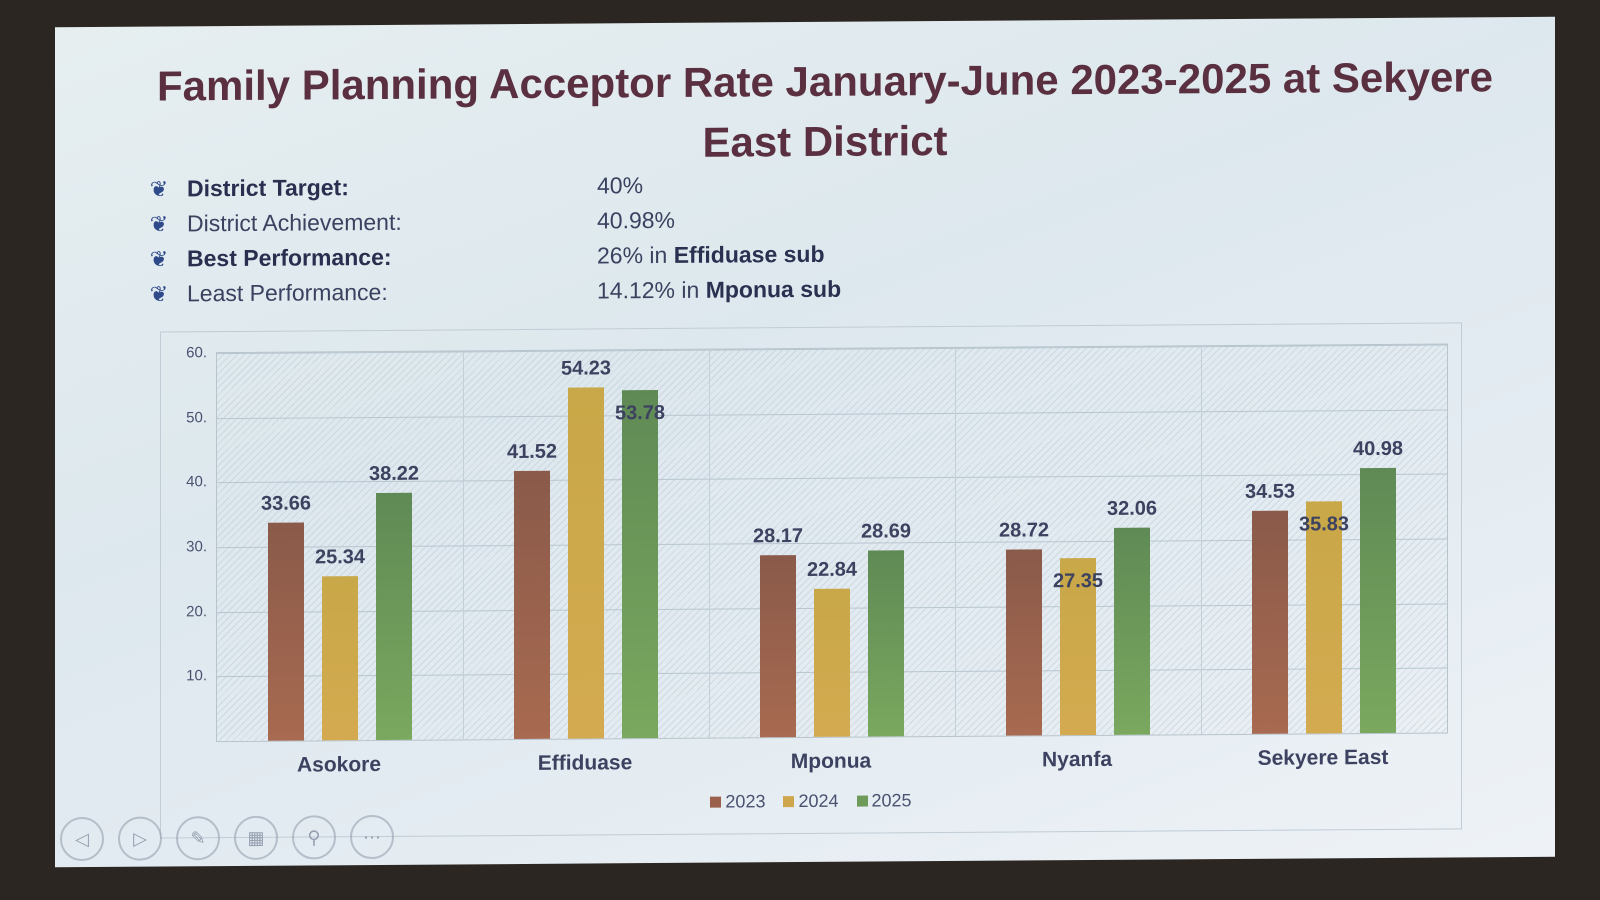  I want to click on data-label: 53.78, so click(640, 413).